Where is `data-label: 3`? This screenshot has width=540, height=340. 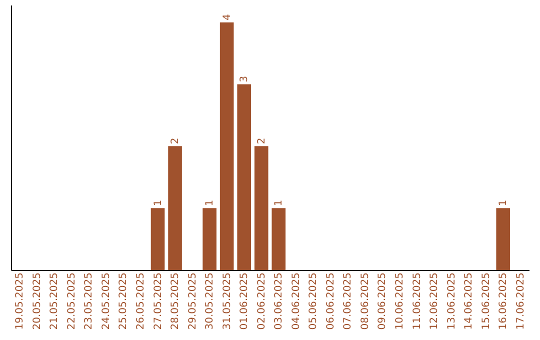
data-label: 3 is located at coordinates (244, 79).